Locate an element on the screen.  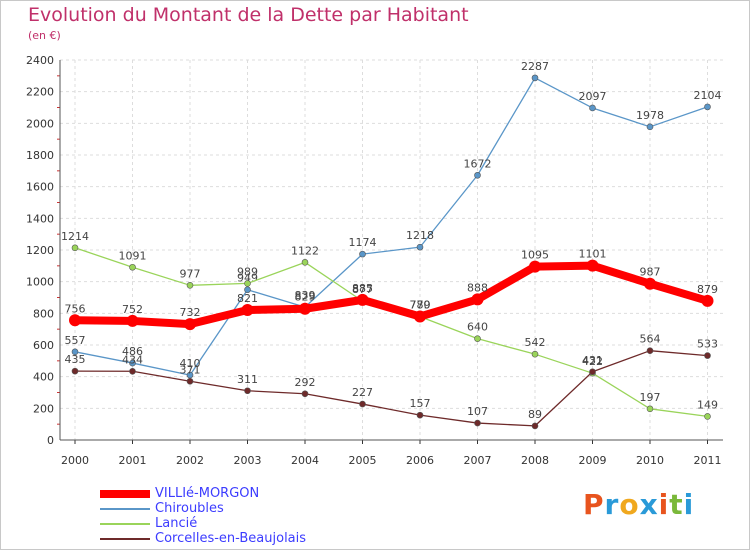
data-label-chiroubles: 2104 is located at coordinates (708, 95).